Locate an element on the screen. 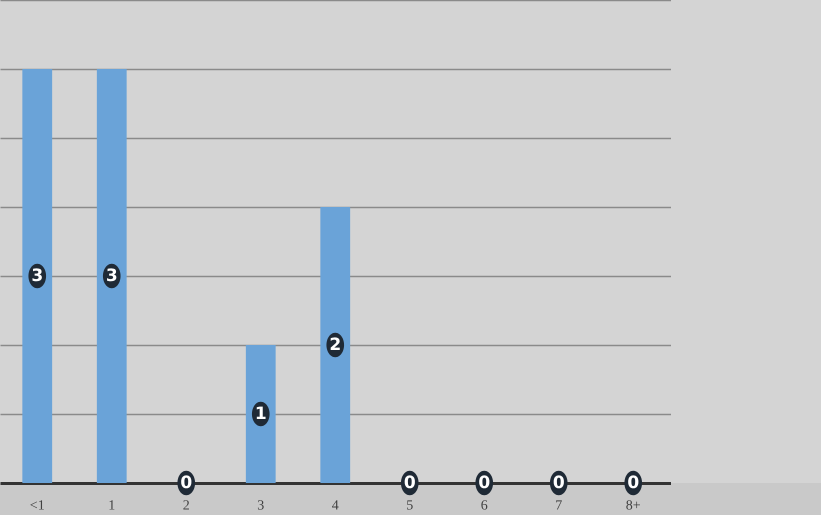 Image resolution: width=821 pixels, height=515 pixels. x-tick-label: 6 is located at coordinates (484, 506).